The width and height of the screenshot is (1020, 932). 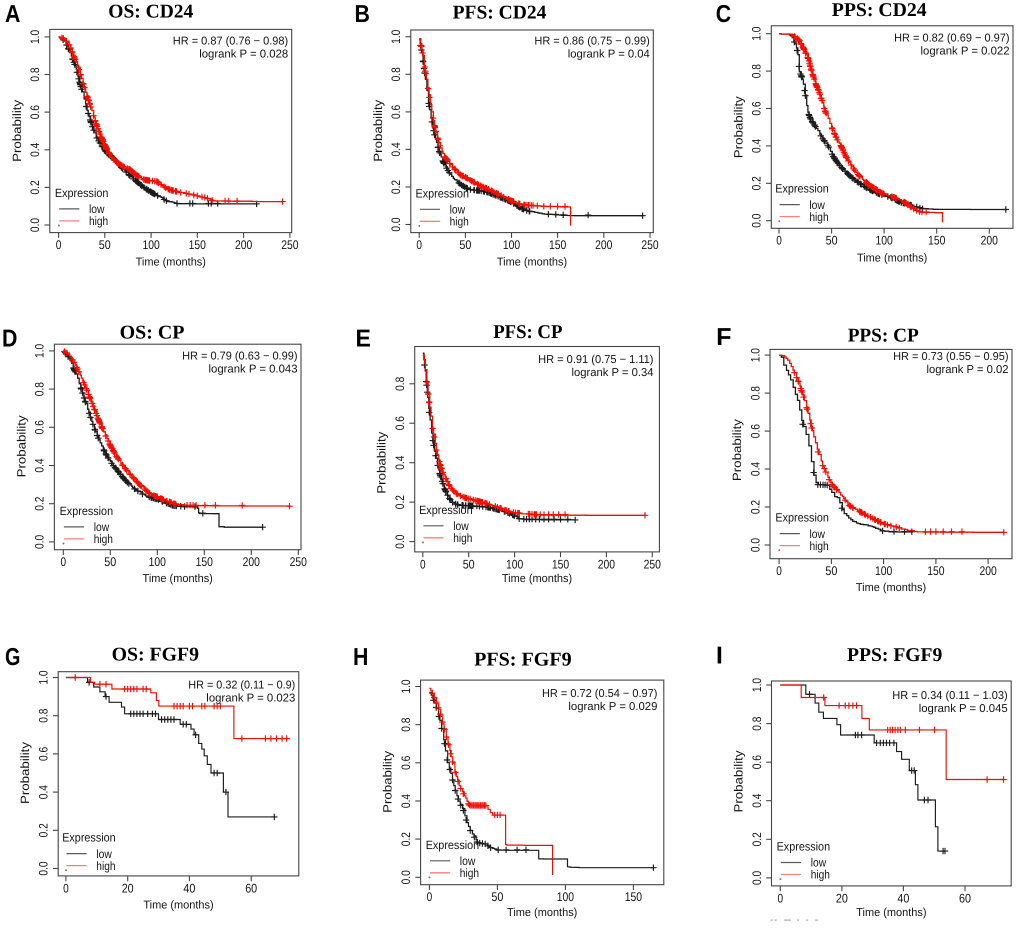 I want to click on svg-text: D, so click(x=9, y=339).